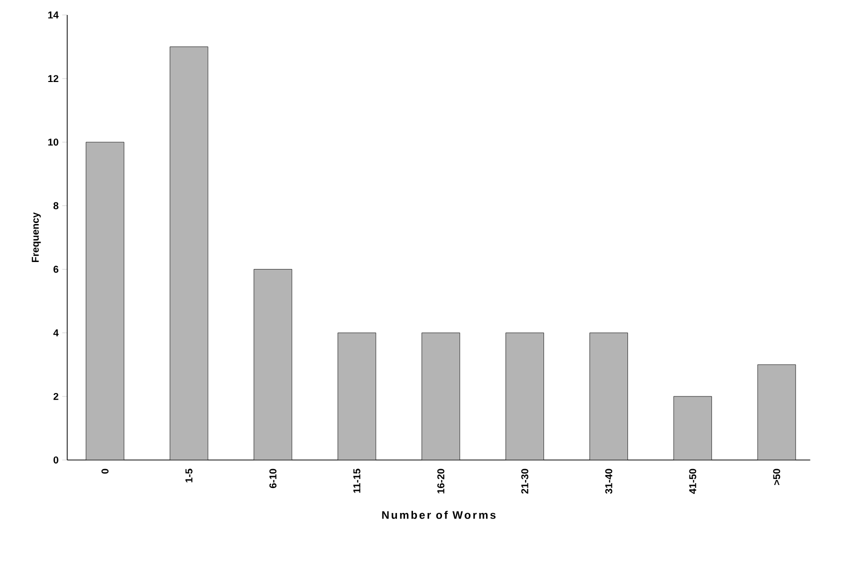 The height and width of the screenshot is (569, 850). Describe the element at coordinates (56, 460) in the screenshot. I see `y-tick-label: 0` at that location.